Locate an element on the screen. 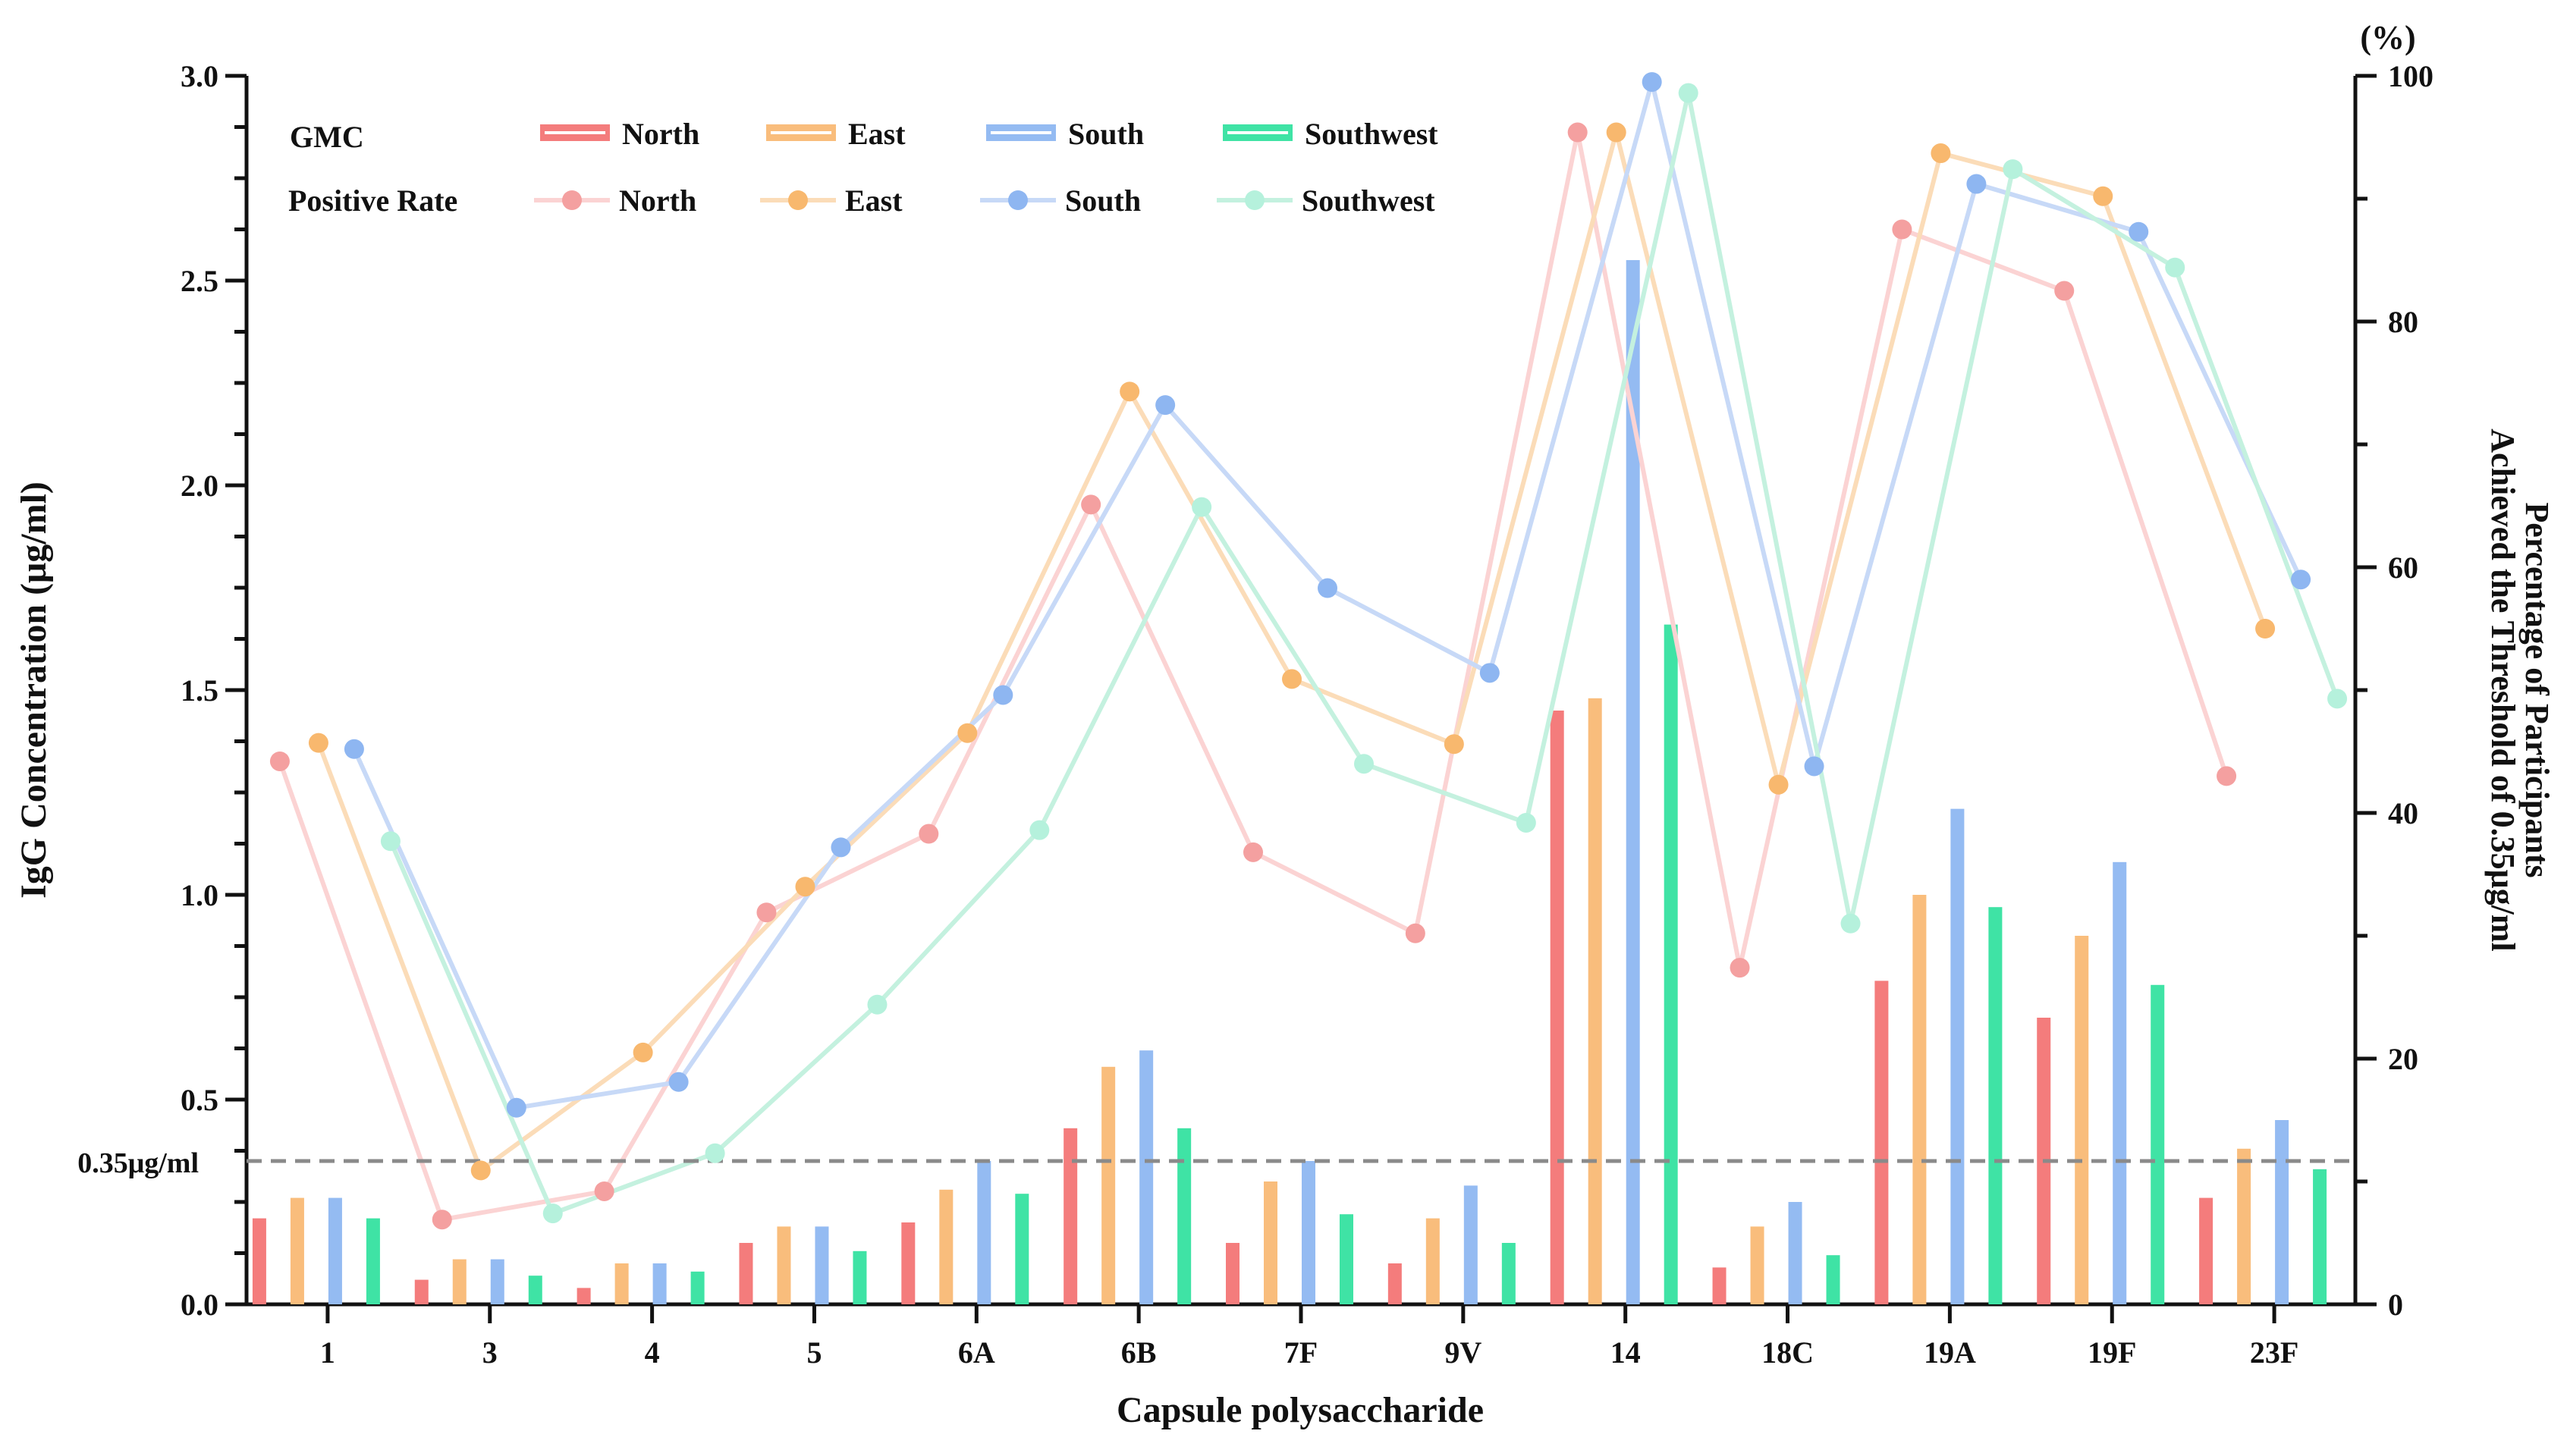 The image size is (2567, 1456). right-unit-label: (%) is located at coordinates (2388, 37).